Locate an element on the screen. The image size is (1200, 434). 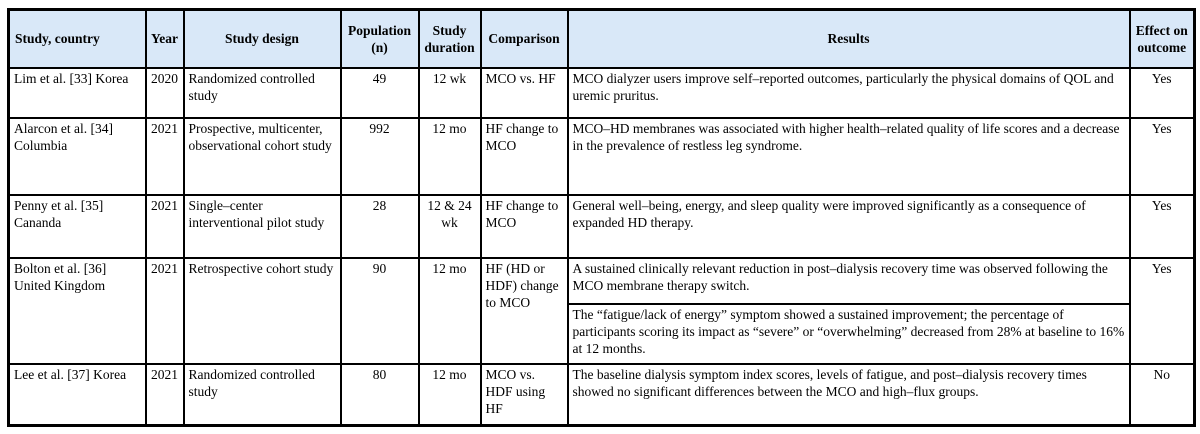
header-results: Results is located at coordinates (848, 38).